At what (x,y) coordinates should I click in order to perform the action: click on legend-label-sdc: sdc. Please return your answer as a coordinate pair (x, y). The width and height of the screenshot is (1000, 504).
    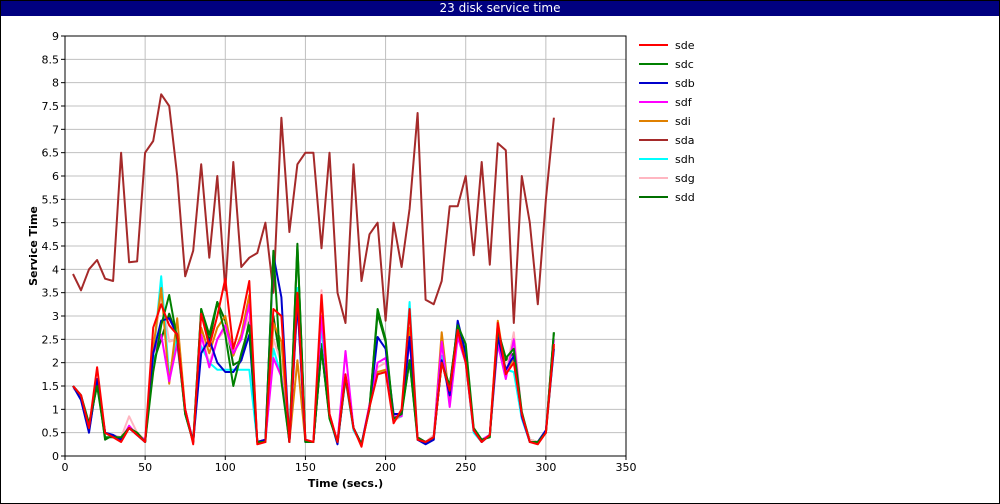
    Looking at the image, I should click on (684, 64).